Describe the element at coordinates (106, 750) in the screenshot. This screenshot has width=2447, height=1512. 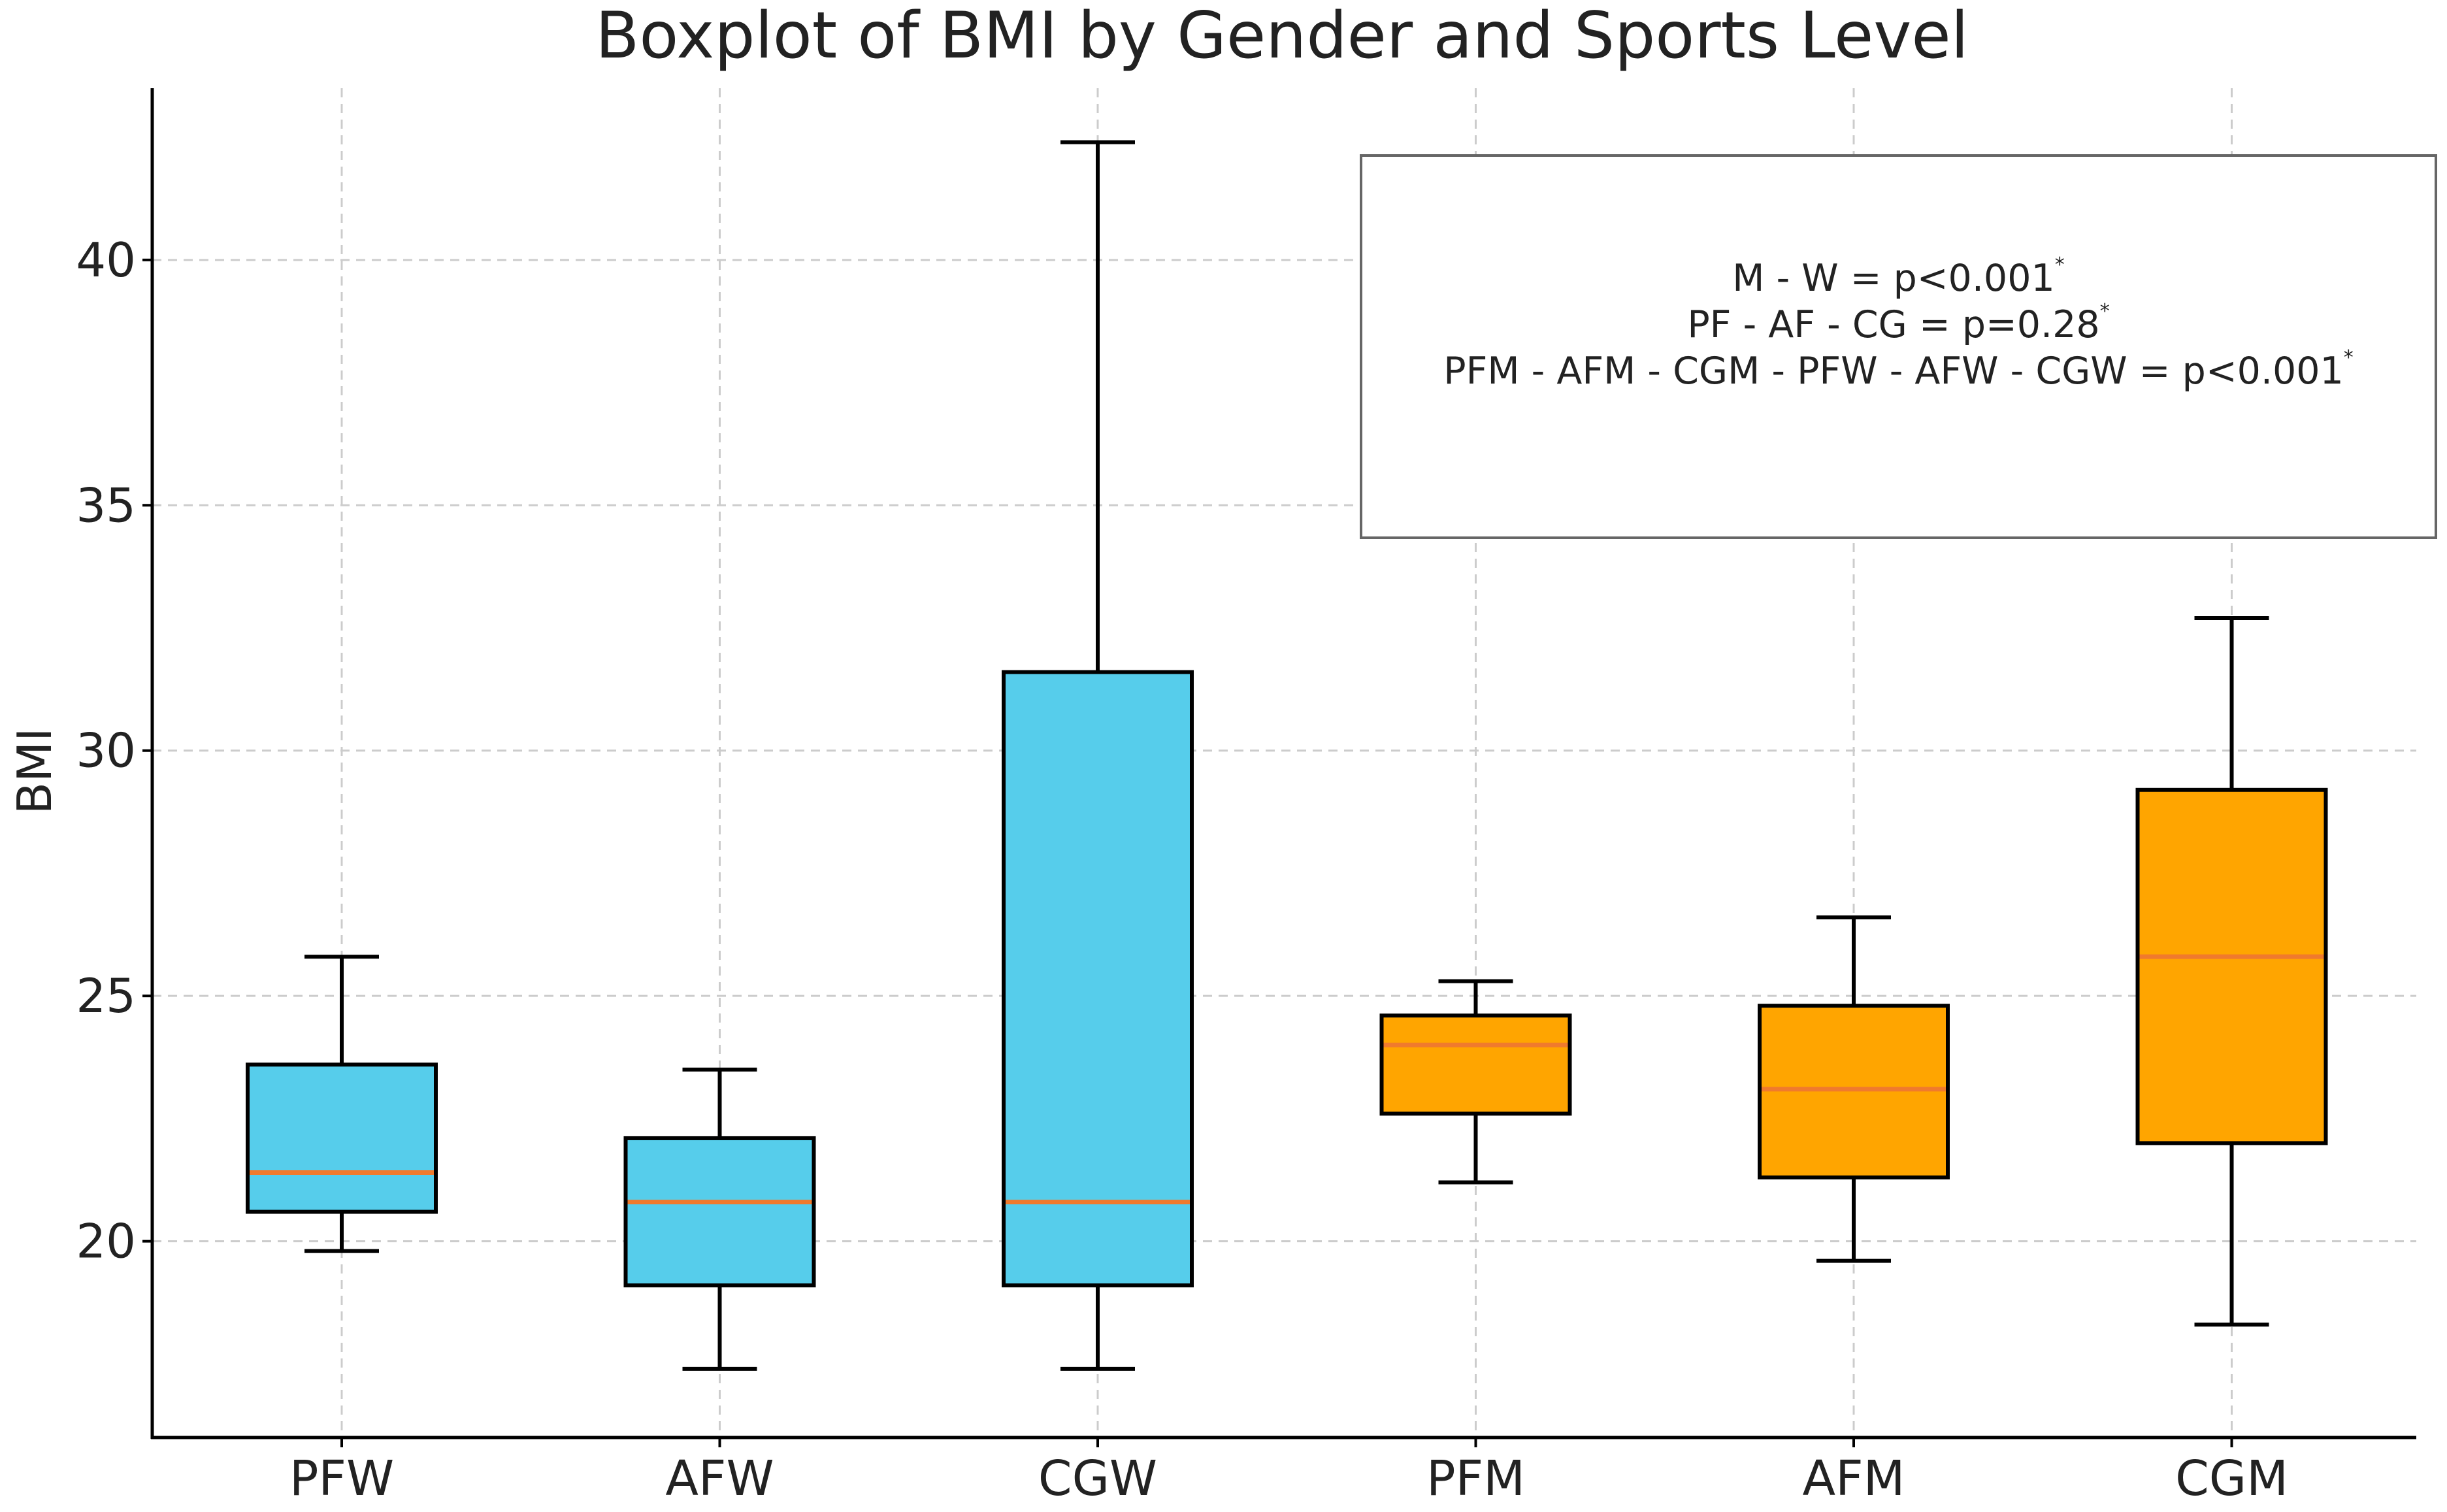
I see `y-tick-label: 30` at that location.